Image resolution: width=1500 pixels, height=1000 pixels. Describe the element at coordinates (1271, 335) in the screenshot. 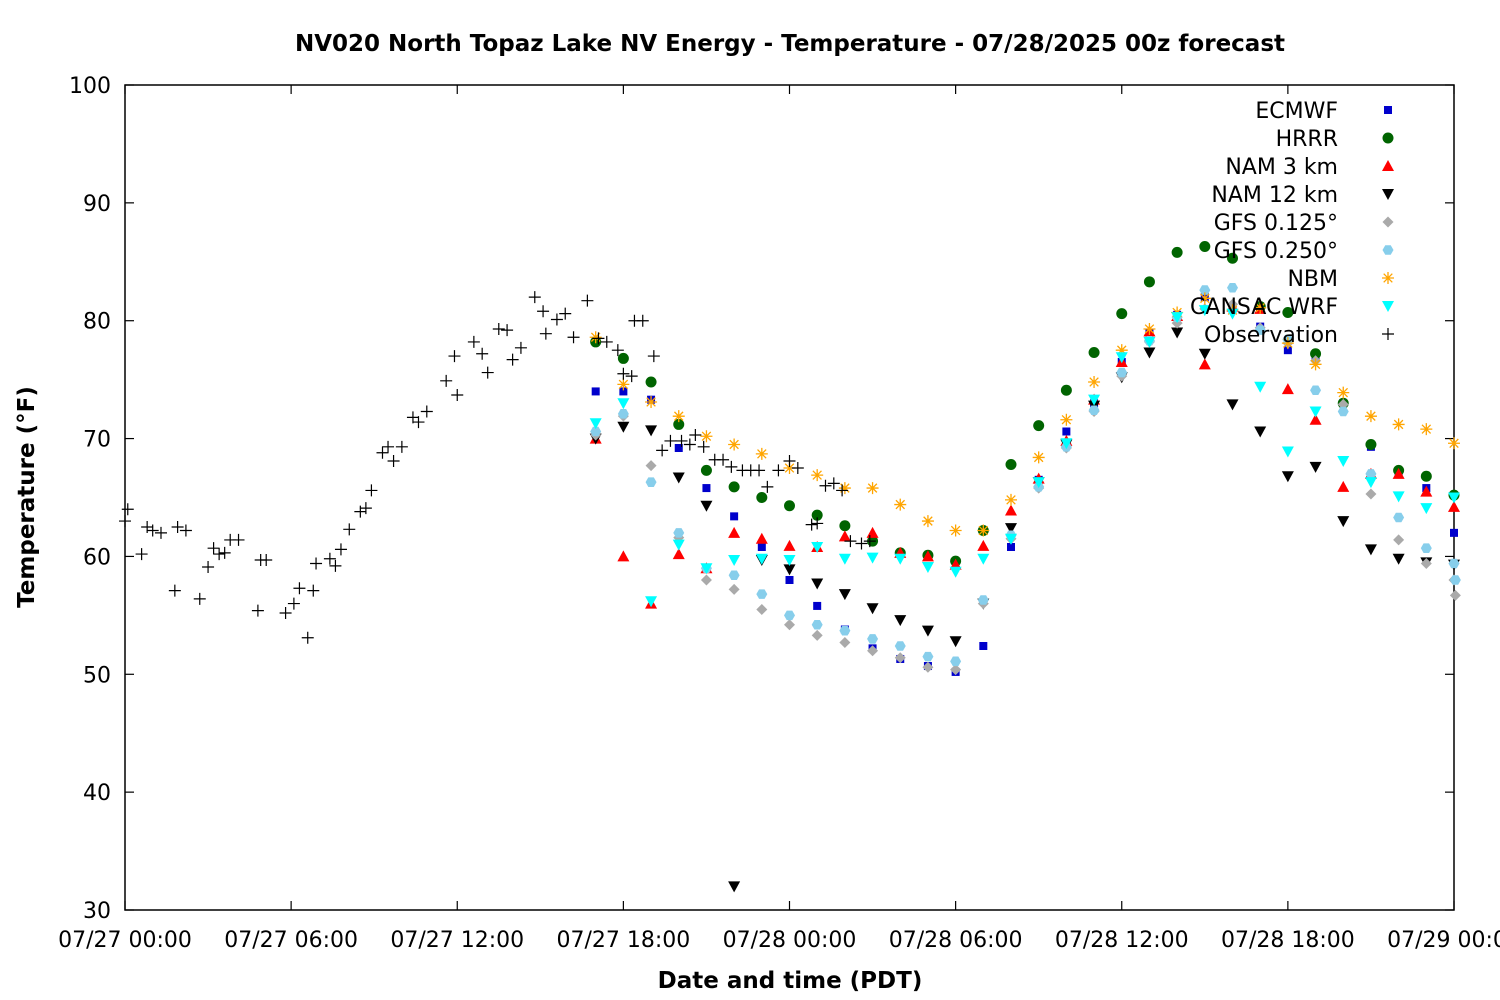

I see `legend-label: Observation` at that location.